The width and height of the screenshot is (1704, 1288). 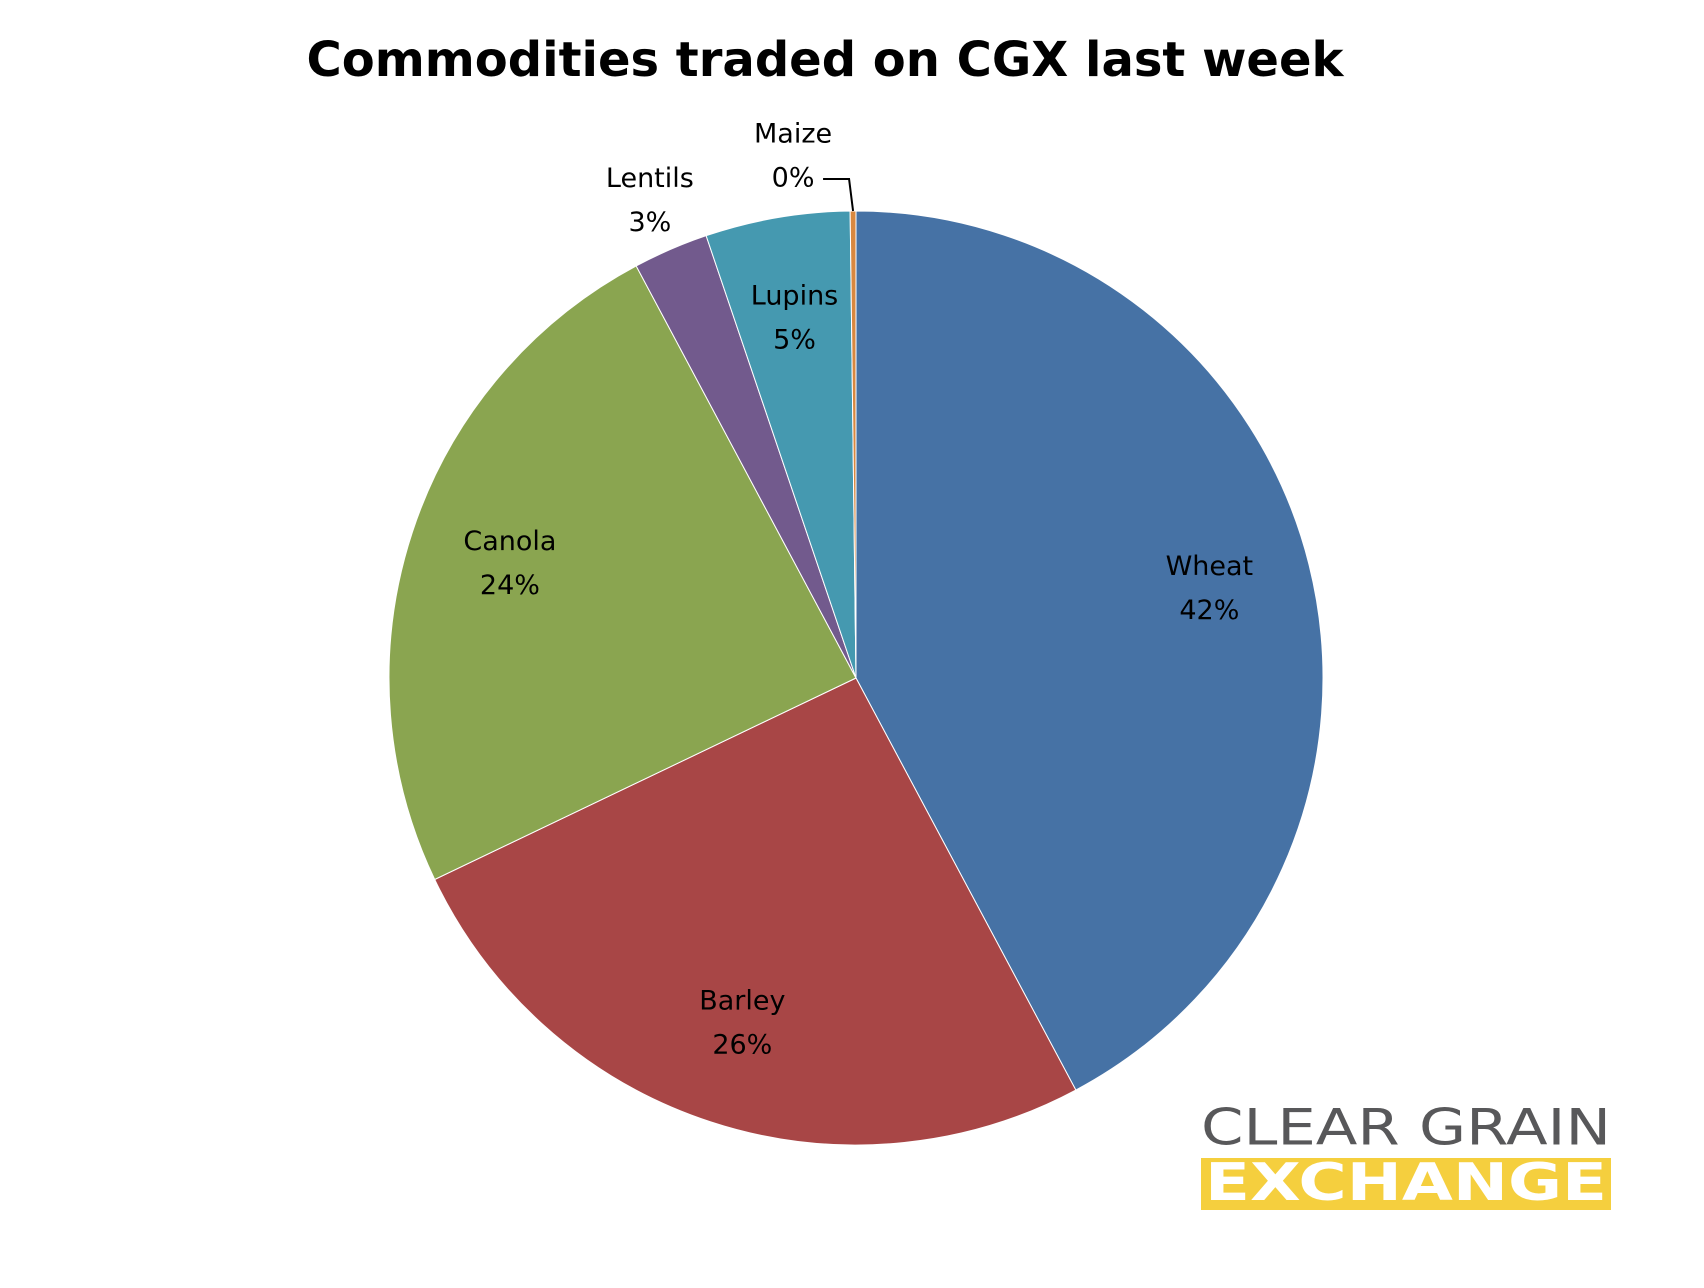 I want to click on data-label: 5%, so click(x=794, y=339).